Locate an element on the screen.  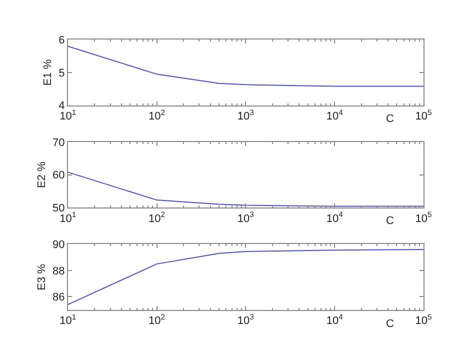
y-axis-title: E1 % is located at coordinates (48, 72).